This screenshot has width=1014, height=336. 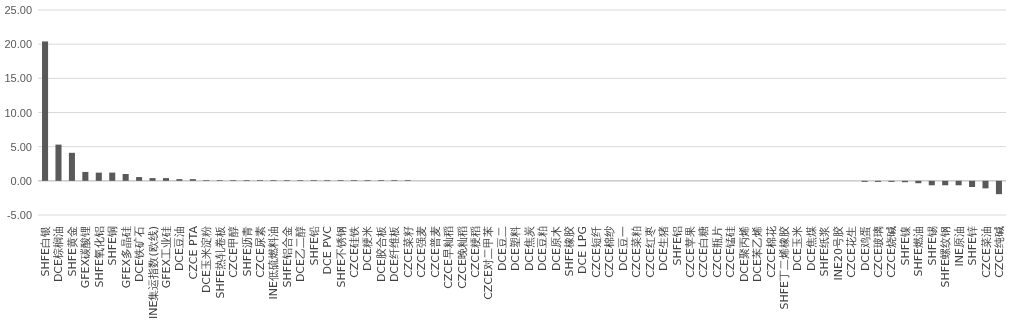 I want to click on x-tick-label: CZCE锰硅, so click(x=731, y=252).